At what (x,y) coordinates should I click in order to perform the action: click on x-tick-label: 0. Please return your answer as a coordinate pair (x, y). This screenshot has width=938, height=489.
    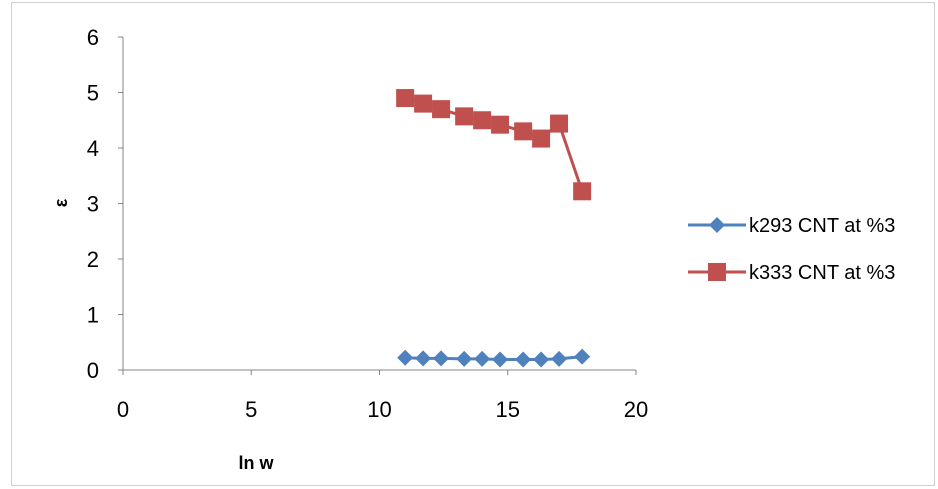
    Looking at the image, I should click on (123, 409).